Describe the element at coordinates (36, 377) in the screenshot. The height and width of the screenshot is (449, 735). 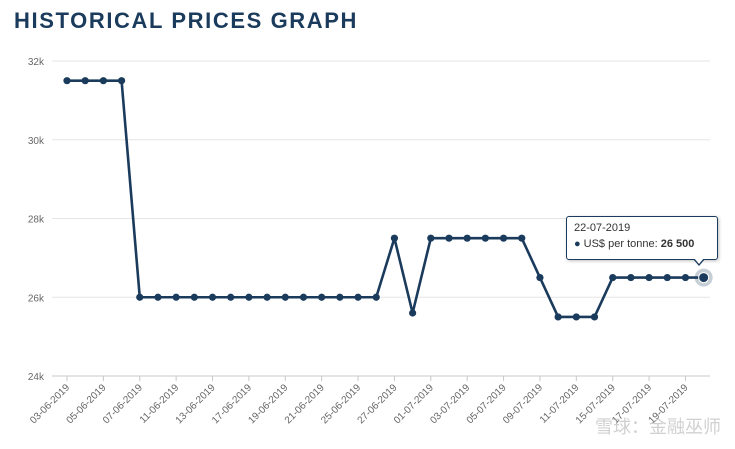
I see `y-tick-label: 24k` at that location.